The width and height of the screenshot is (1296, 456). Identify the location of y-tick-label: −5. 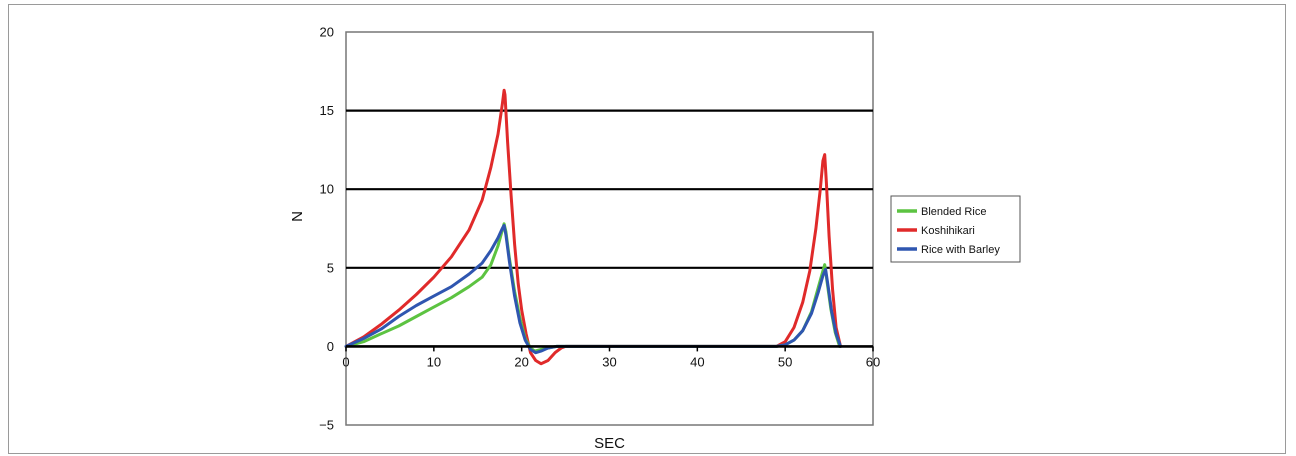
(326, 425).